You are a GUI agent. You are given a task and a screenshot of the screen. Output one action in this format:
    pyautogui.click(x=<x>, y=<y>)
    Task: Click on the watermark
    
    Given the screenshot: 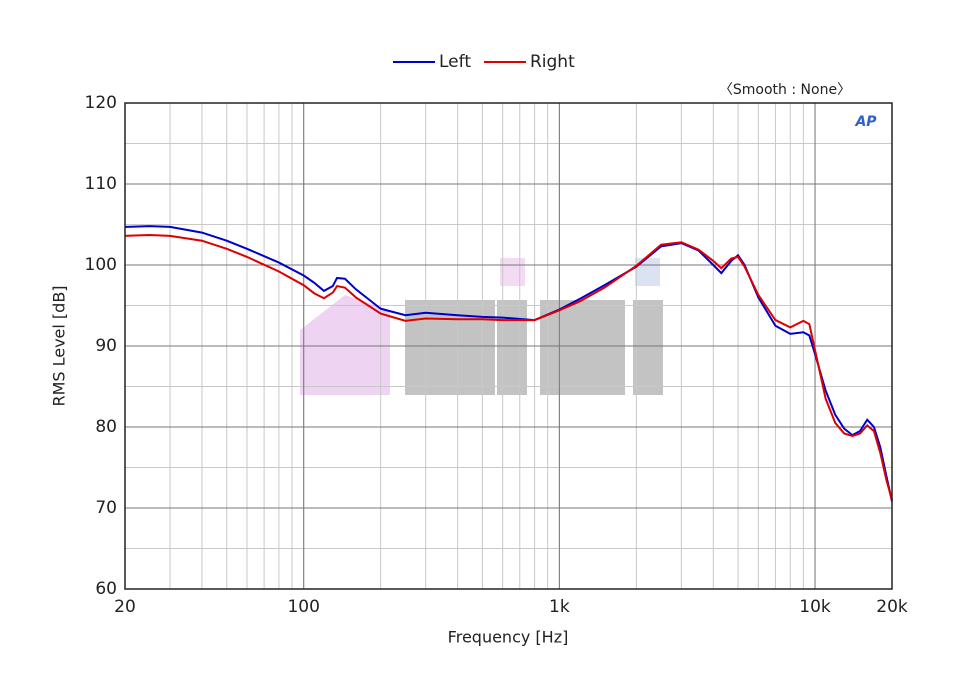 What is the action you would take?
    pyautogui.click(x=481, y=326)
    